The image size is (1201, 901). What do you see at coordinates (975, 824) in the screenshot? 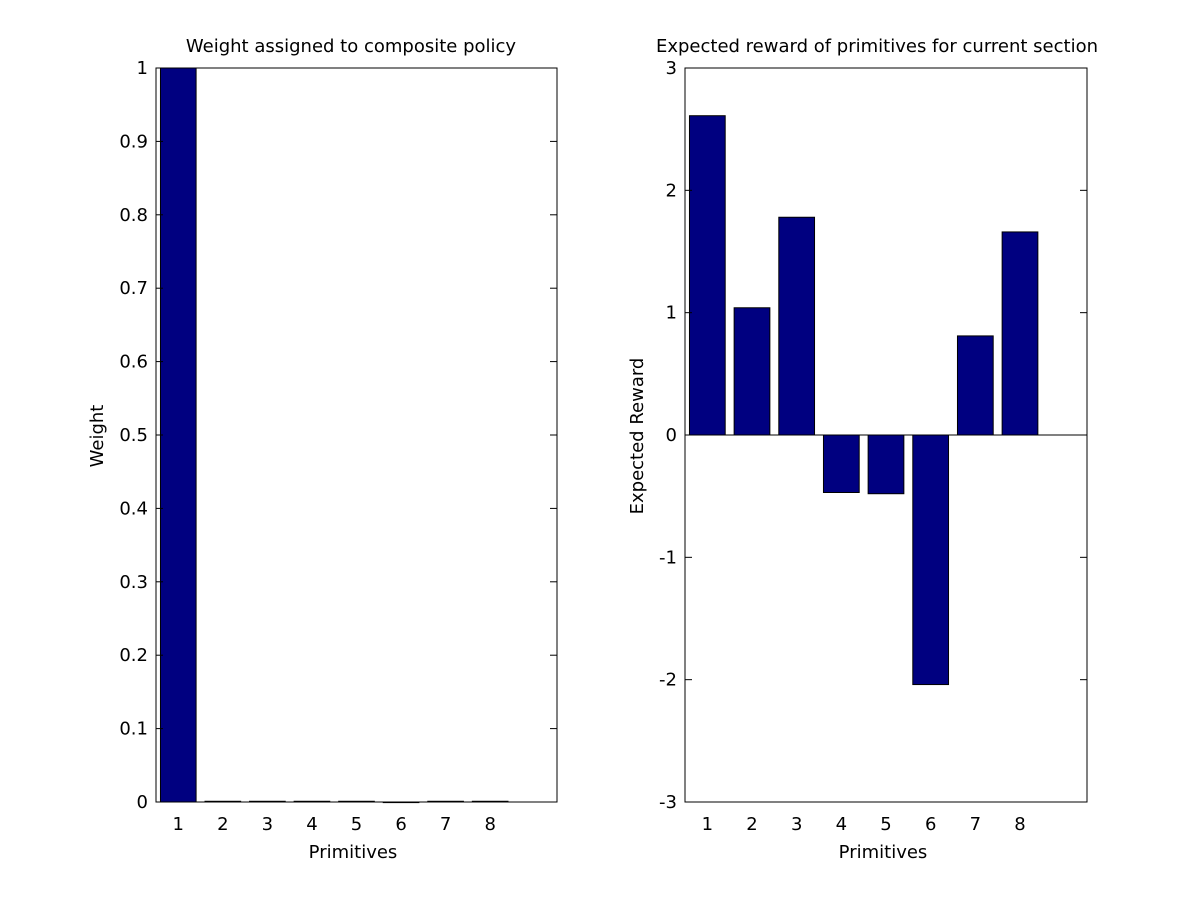
I see `reward-xtick-label: 7` at bounding box center [975, 824].